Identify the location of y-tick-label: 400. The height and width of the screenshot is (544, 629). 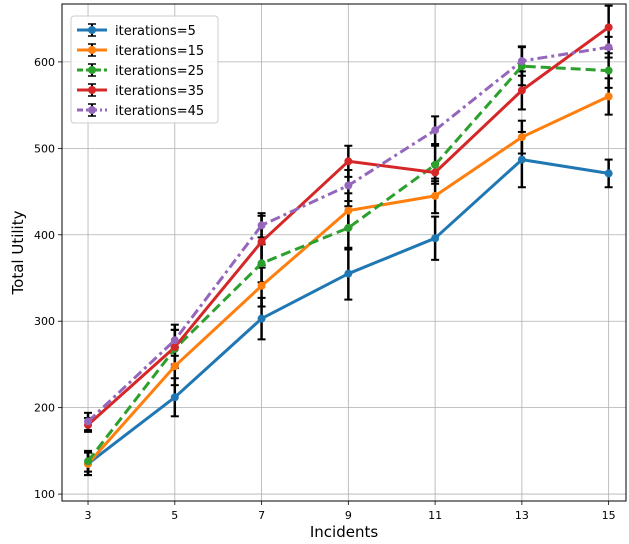
(44, 235).